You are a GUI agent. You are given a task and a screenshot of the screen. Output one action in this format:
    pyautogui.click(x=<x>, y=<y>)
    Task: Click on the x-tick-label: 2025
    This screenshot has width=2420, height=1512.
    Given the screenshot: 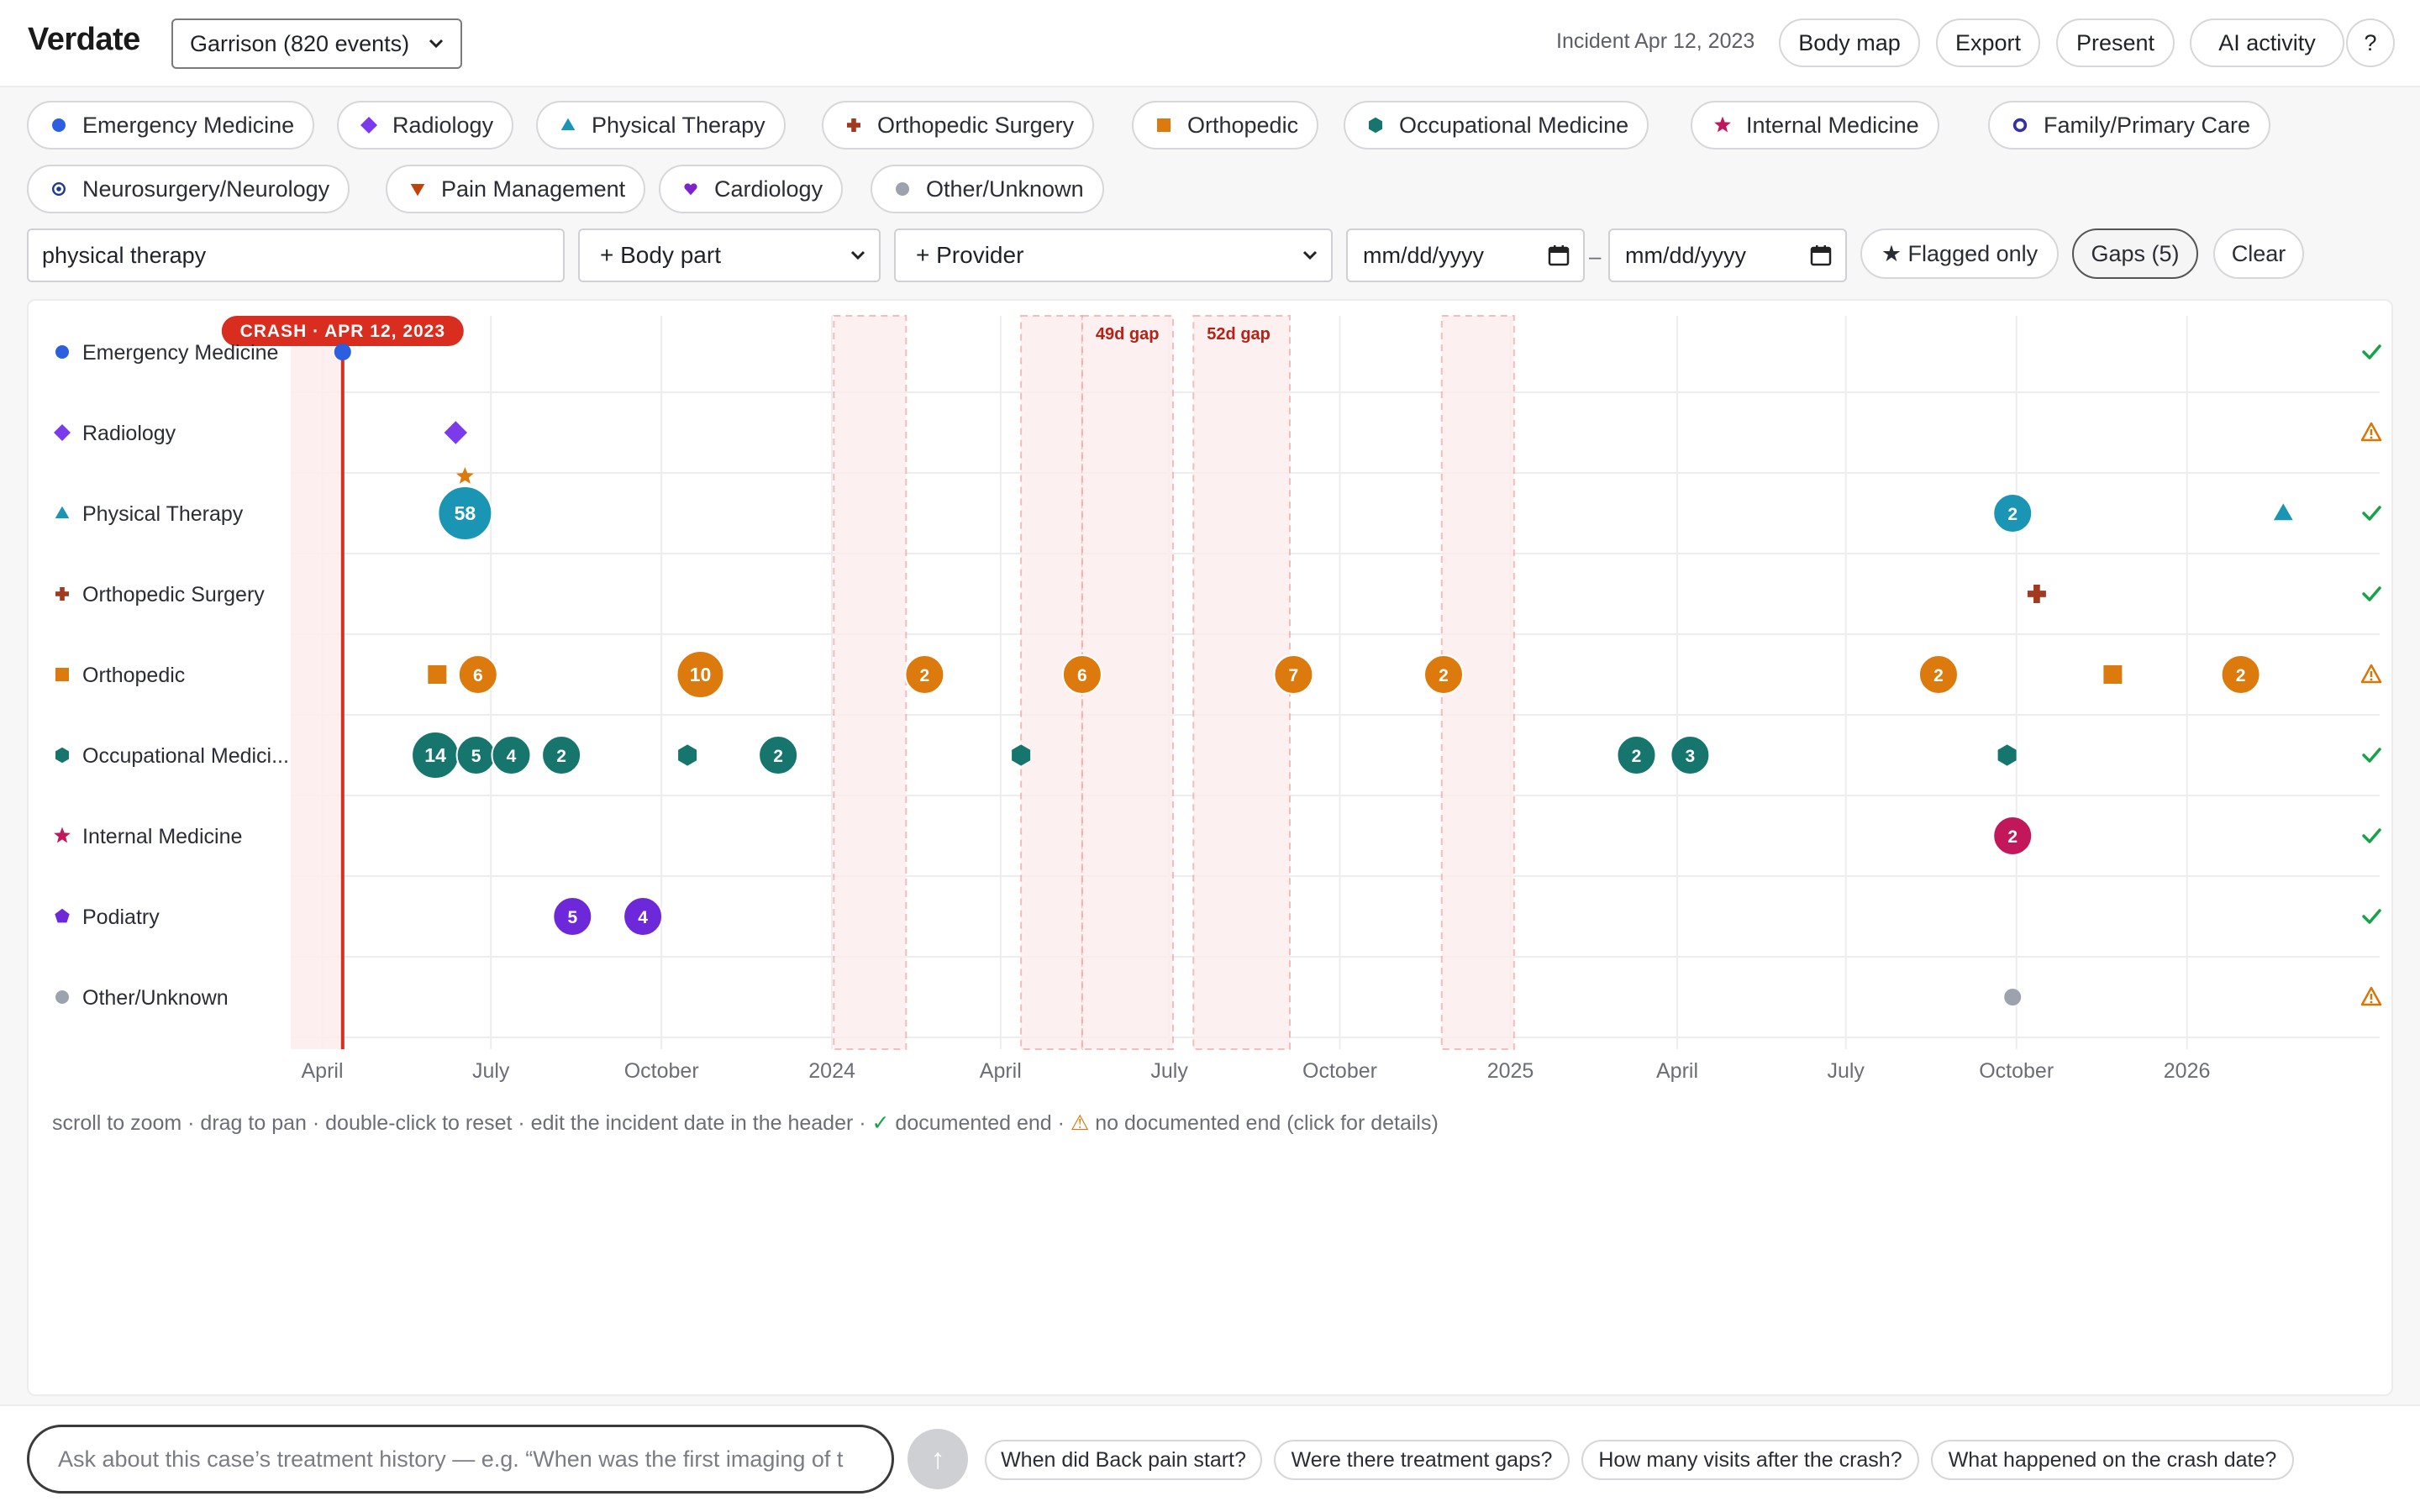 What is the action you would take?
    pyautogui.click(x=1510, y=1071)
    